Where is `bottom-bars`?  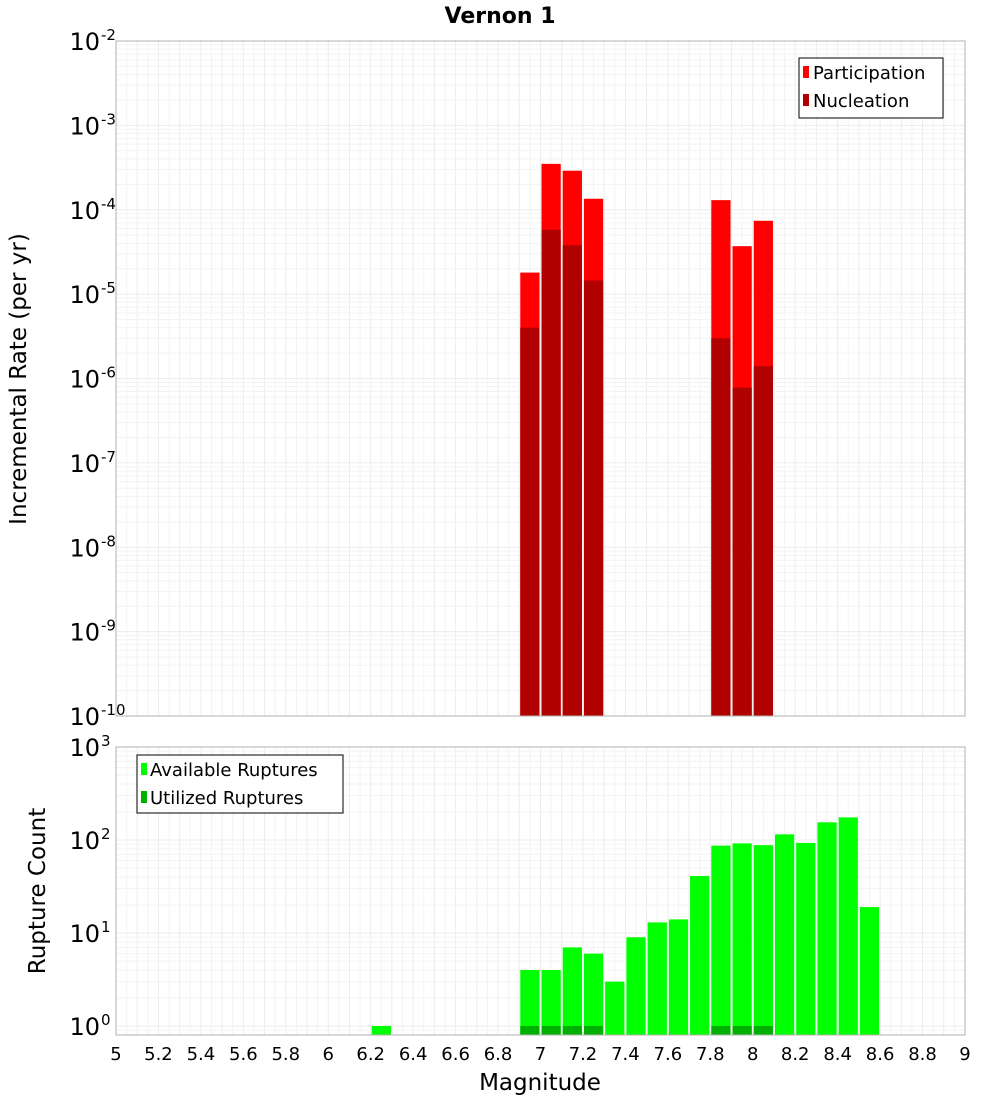 bottom-bars is located at coordinates (625, 926).